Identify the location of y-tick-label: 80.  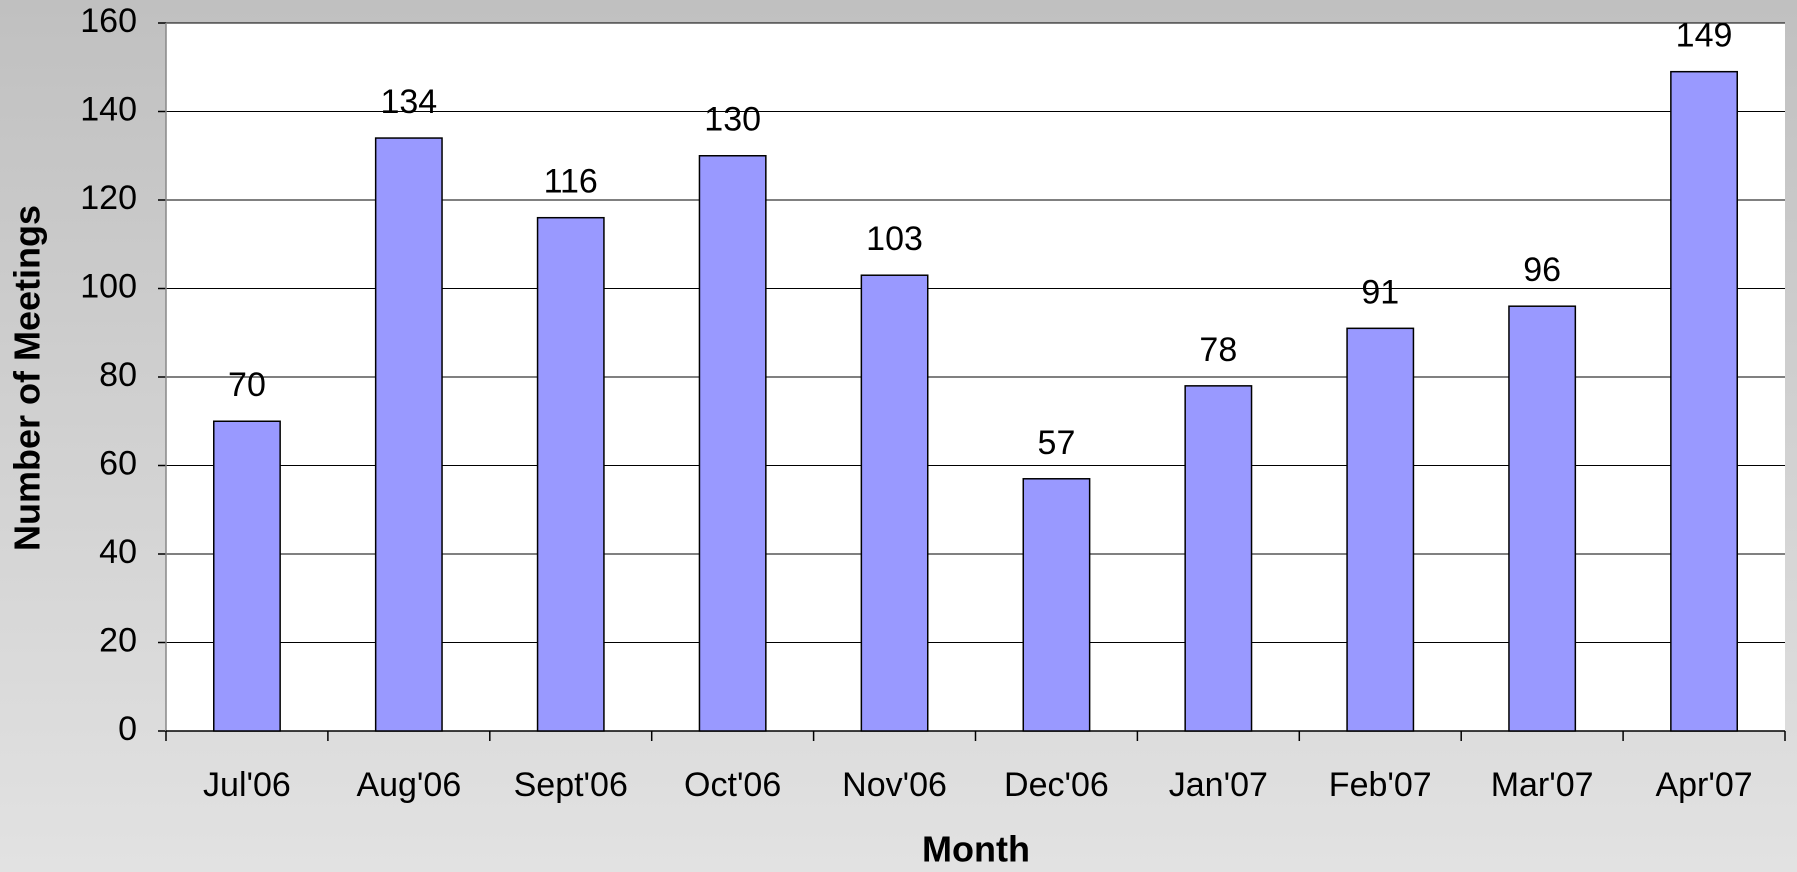
(118, 375).